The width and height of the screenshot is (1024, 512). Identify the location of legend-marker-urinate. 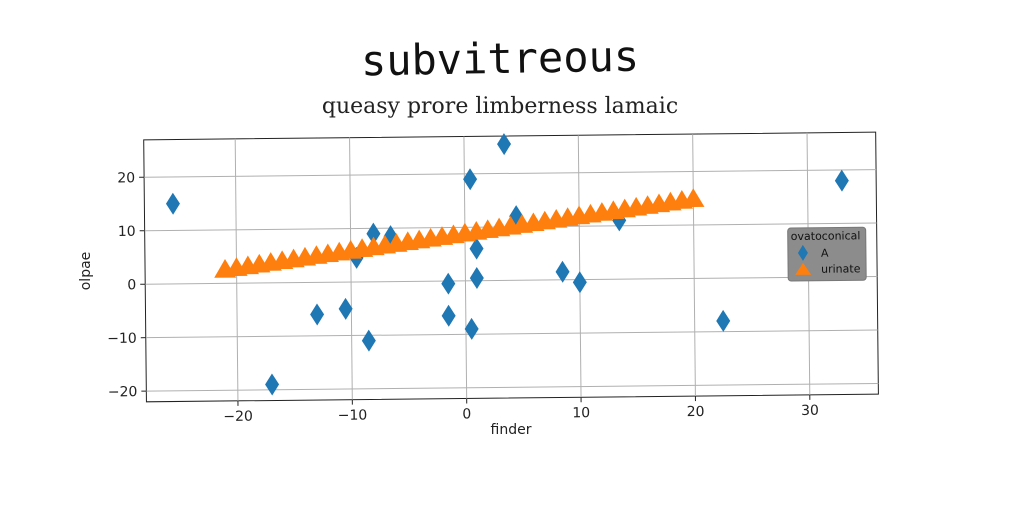
(803, 268).